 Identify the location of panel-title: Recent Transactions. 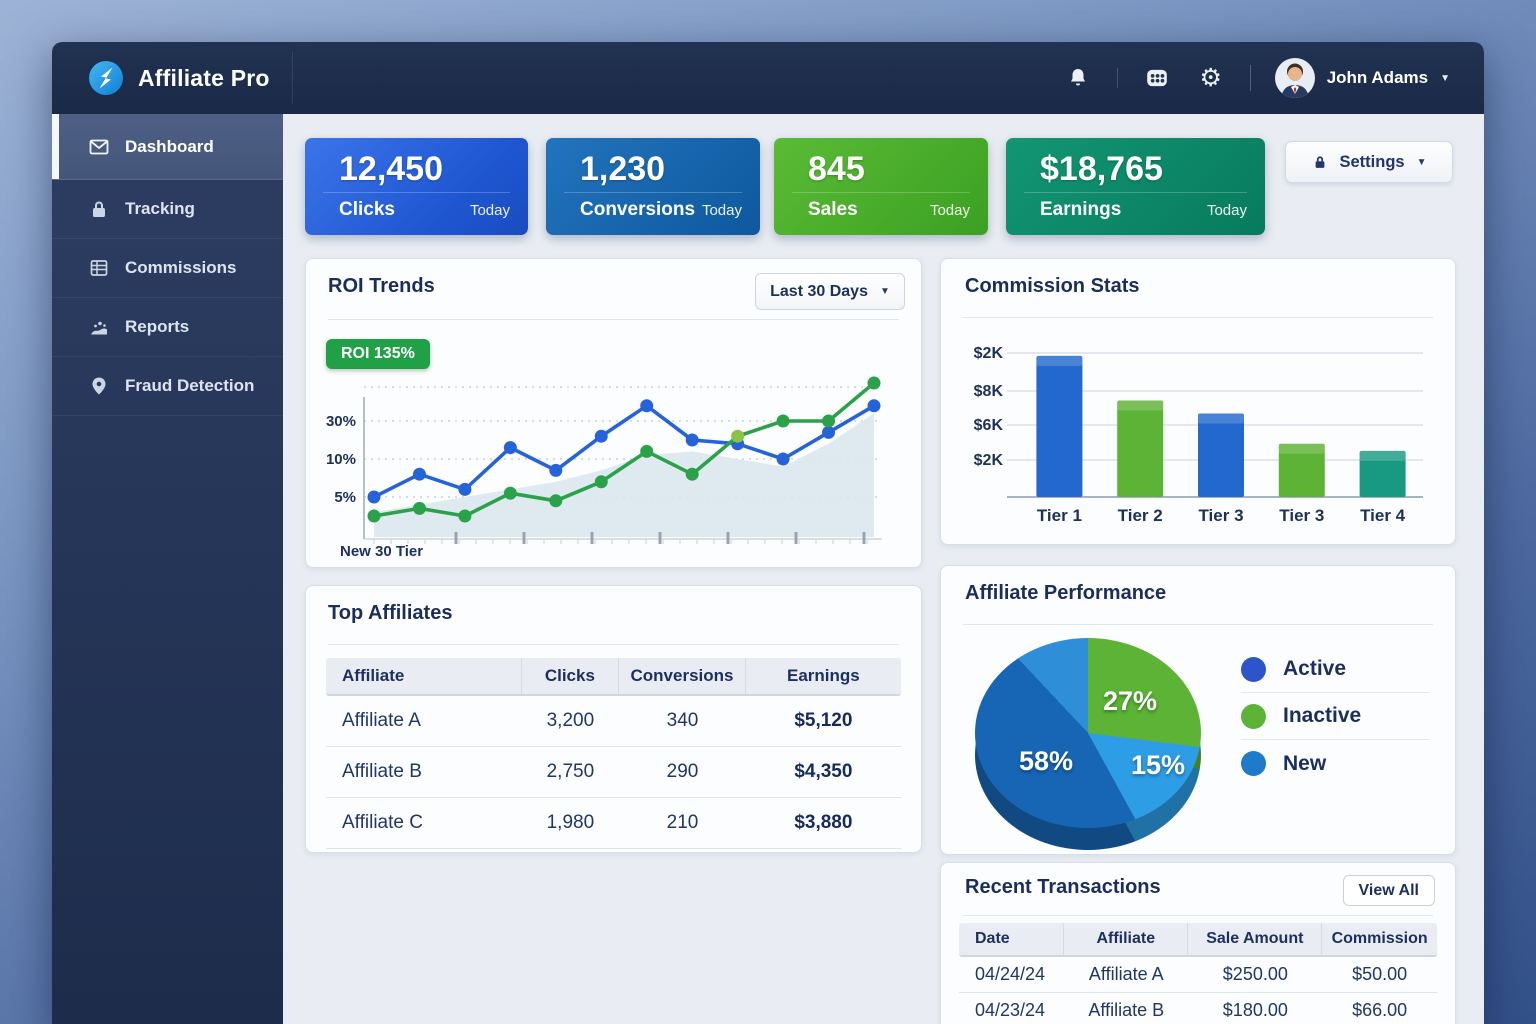
(1063, 887).